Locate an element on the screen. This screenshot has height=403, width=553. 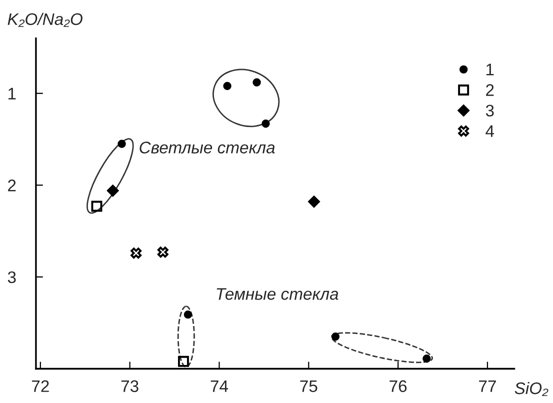
y-tick-label: 2 is located at coordinates (12, 186).